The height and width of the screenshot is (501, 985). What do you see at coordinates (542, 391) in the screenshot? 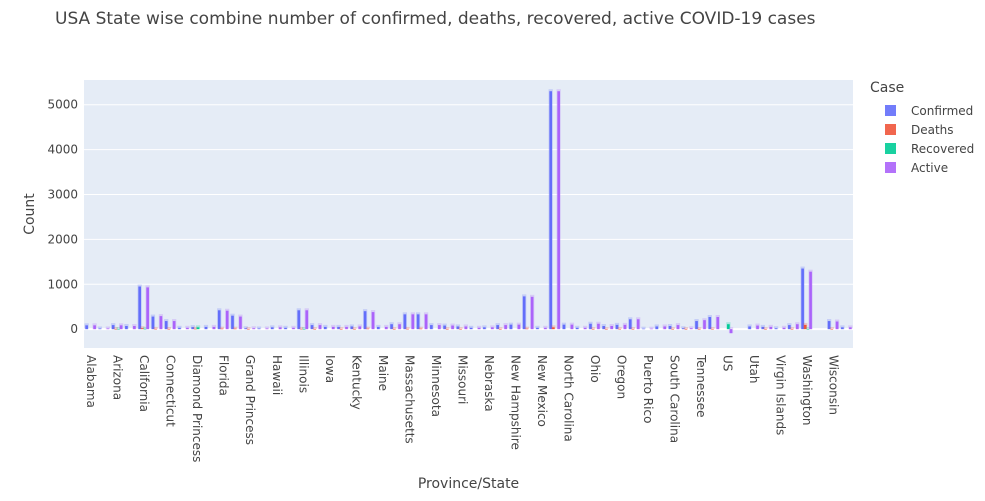
I see `x-tick-label: New Mexico` at bounding box center [542, 391].